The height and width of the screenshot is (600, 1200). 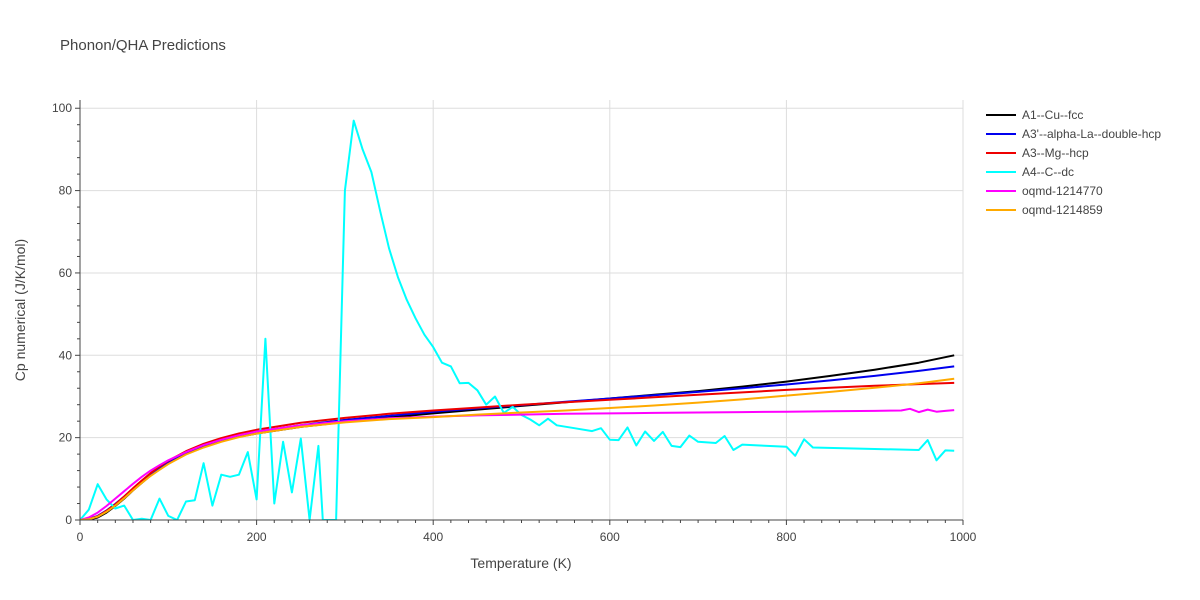 I want to click on y-tick-label: 0, so click(x=68, y=520).